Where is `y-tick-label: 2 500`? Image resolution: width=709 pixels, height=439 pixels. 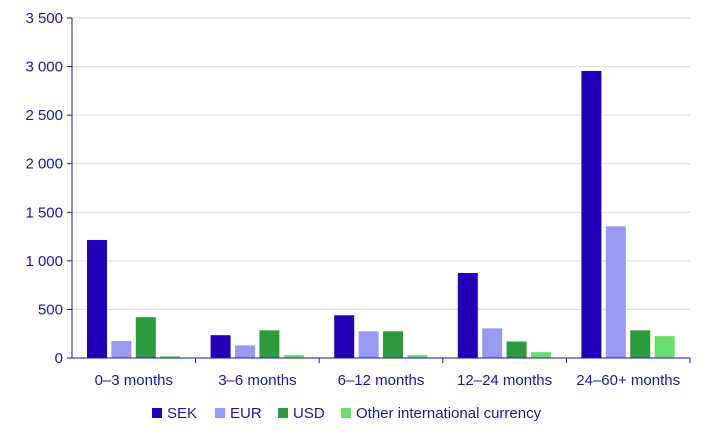 y-tick-label: 2 500 is located at coordinates (44, 115).